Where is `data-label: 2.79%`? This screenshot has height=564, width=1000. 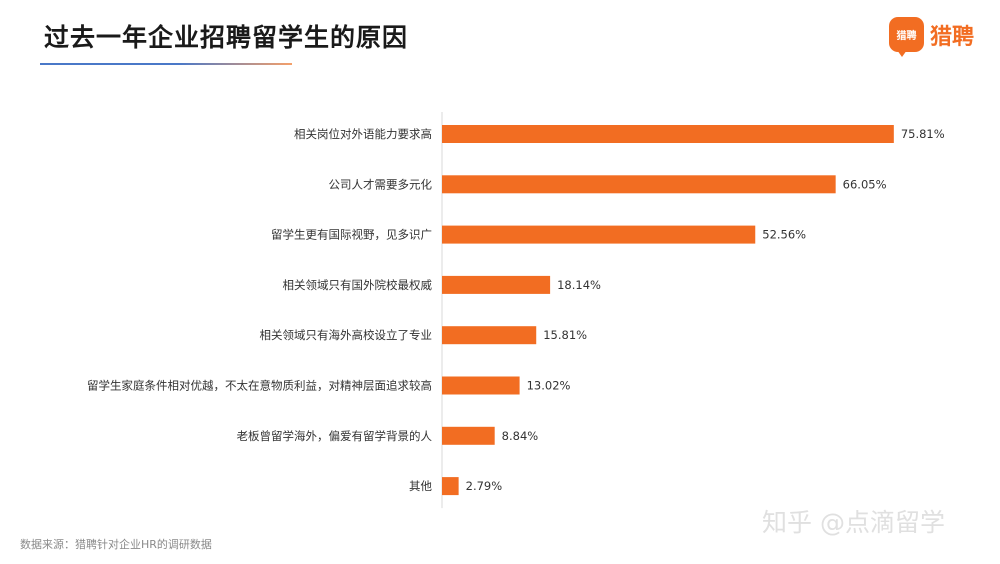 data-label: 2.79% is located at coordinates (484, 486).